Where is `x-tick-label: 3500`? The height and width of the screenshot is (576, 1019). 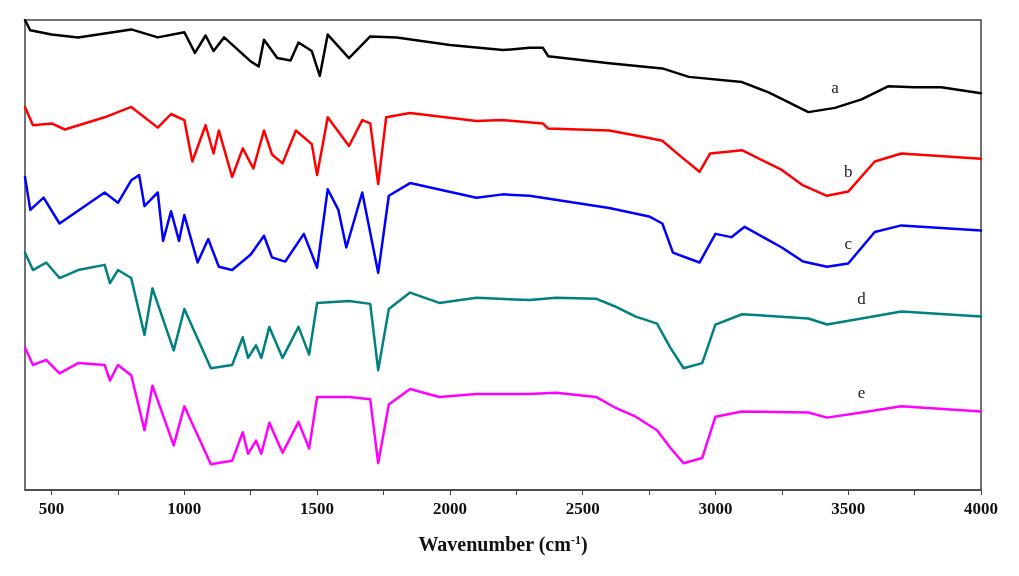
x-tick-label: 3500 is located at coordinates (848, 508).